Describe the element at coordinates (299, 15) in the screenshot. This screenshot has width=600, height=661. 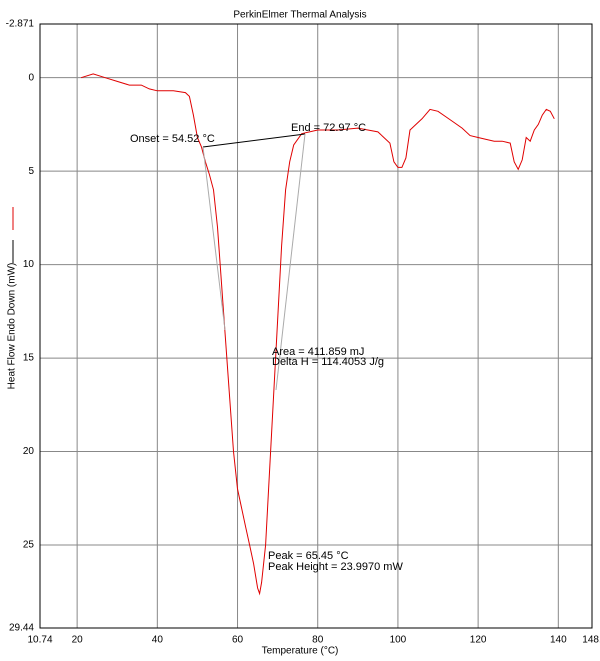
I see `chart-title: PerkinElmer Thermal Analysis` at that location.